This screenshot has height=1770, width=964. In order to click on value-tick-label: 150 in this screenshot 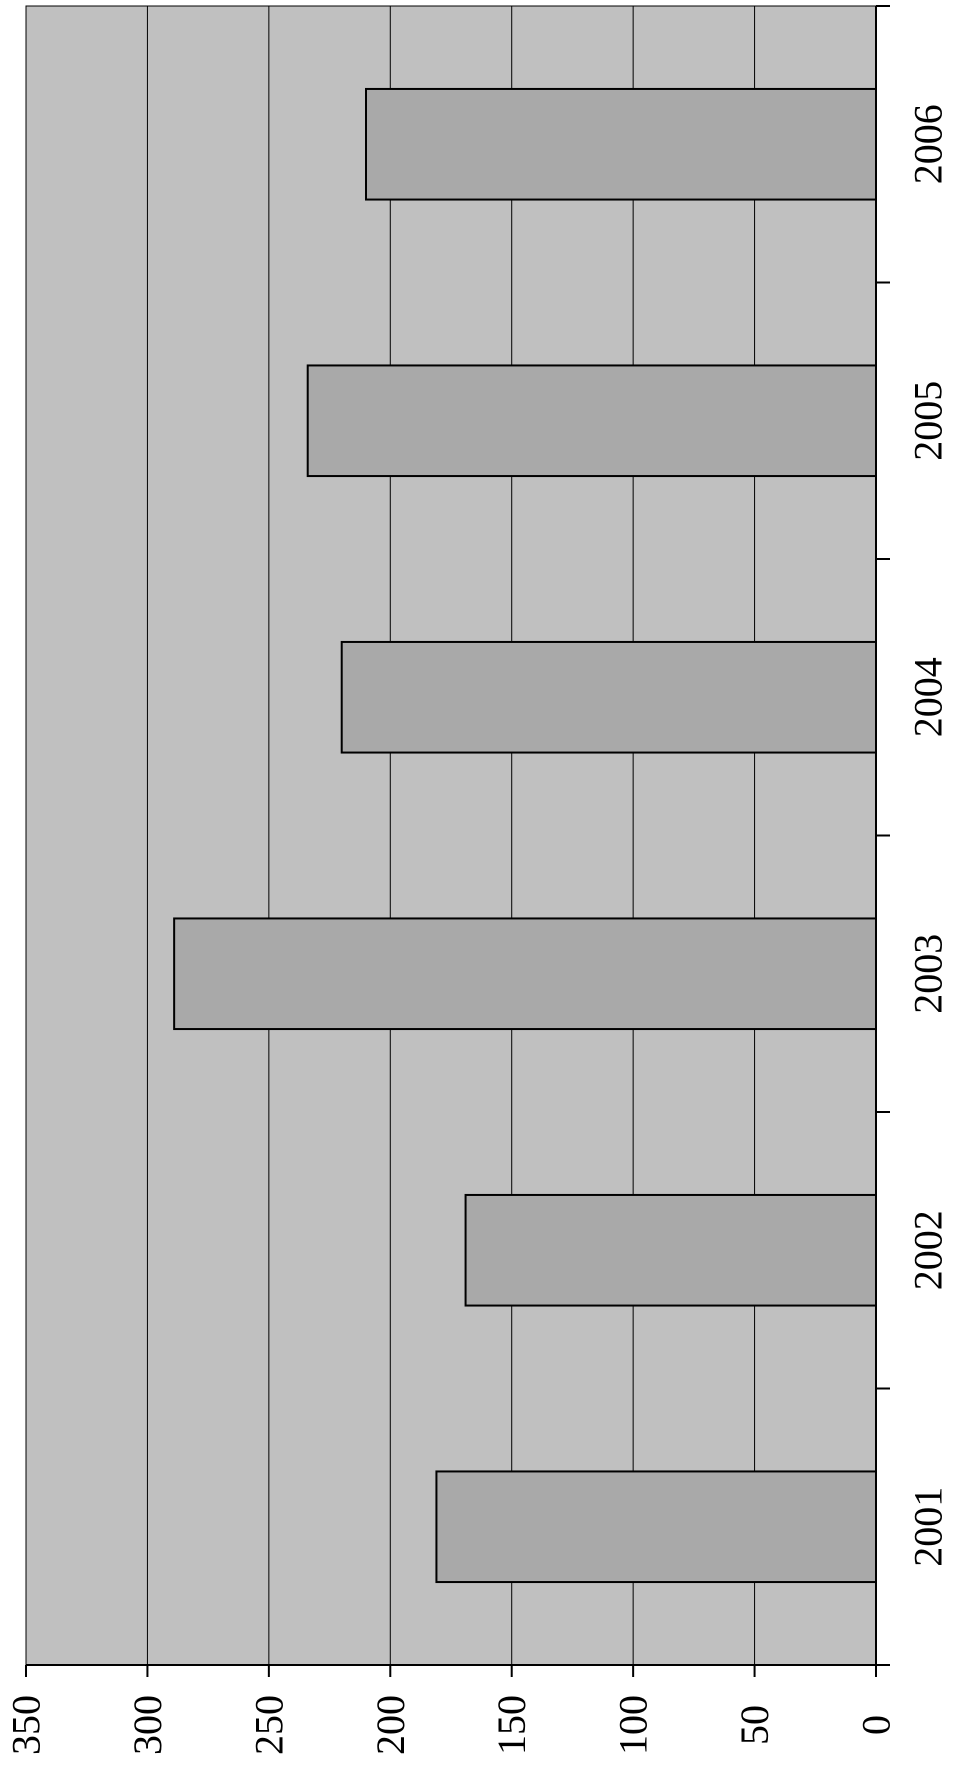, I will do `click(511, 1725)`.